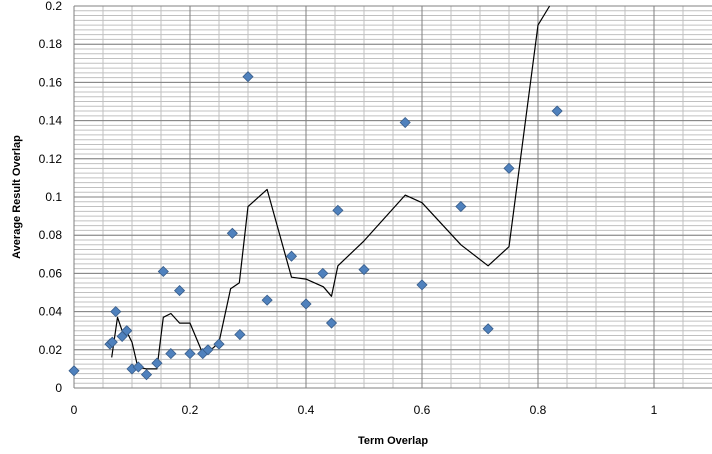  Describe the element at coordinates (422, 410) in the screenshot. I see `x-tick-label: 0.6` at that location.